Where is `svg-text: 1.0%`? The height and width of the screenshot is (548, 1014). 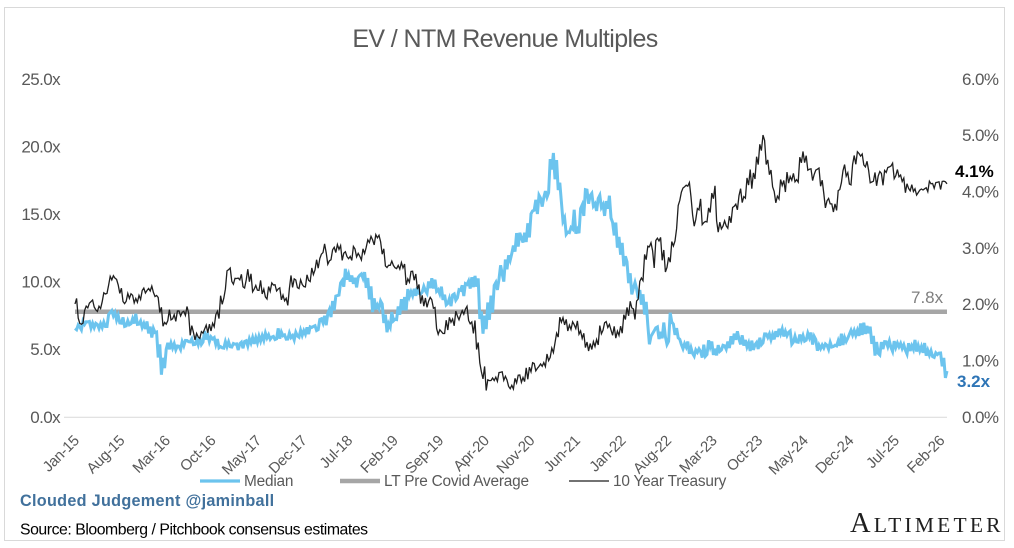
svg-text: 1.0% is located at coordinates (980, 361).